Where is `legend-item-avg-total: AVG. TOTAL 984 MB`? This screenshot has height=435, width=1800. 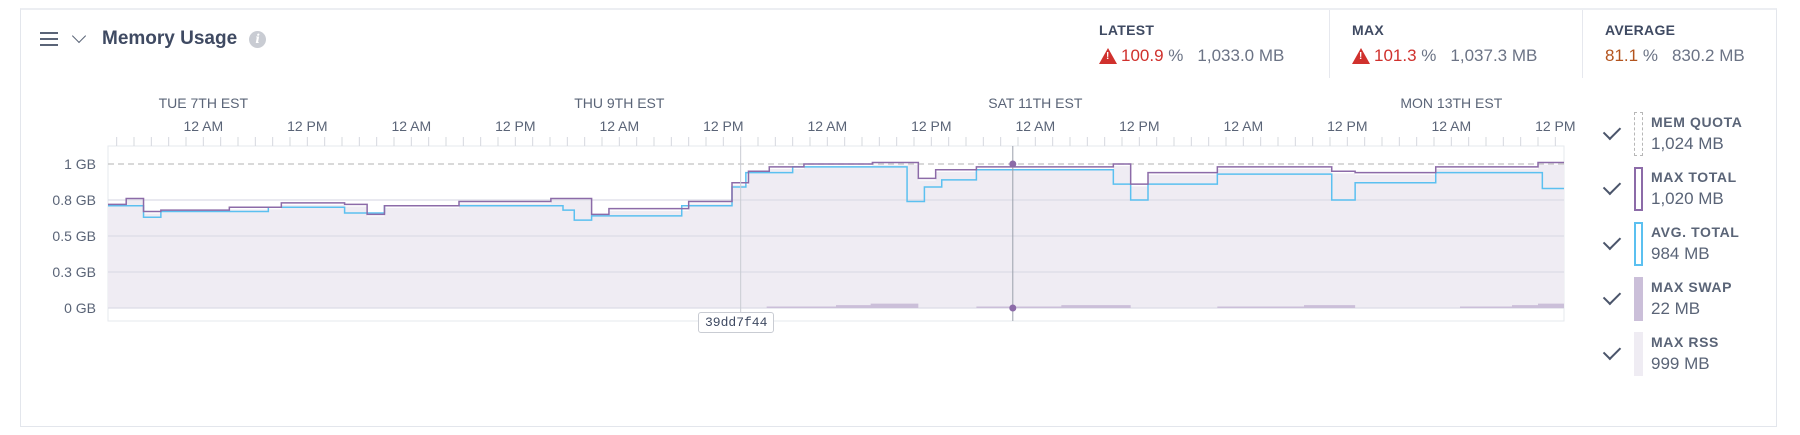 legend-item-avg-total: AVG. TOTAL 984 MB is located at coordinates (1669, 244).